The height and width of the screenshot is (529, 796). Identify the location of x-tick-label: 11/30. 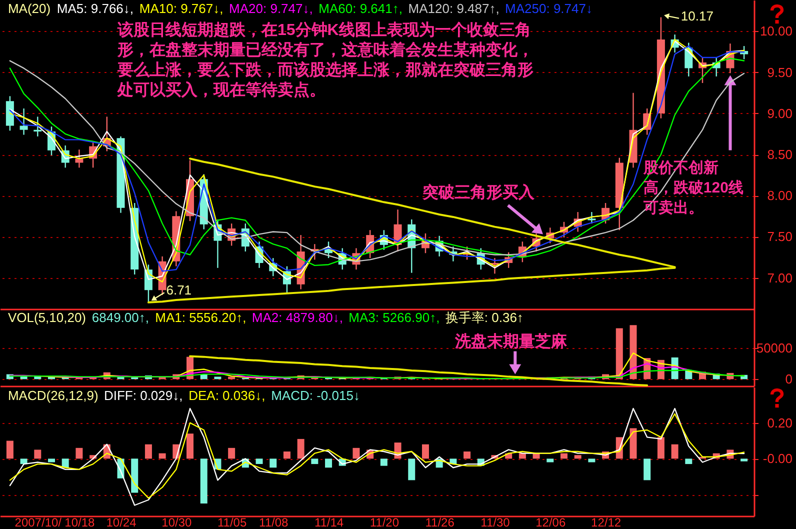
(495, 522).